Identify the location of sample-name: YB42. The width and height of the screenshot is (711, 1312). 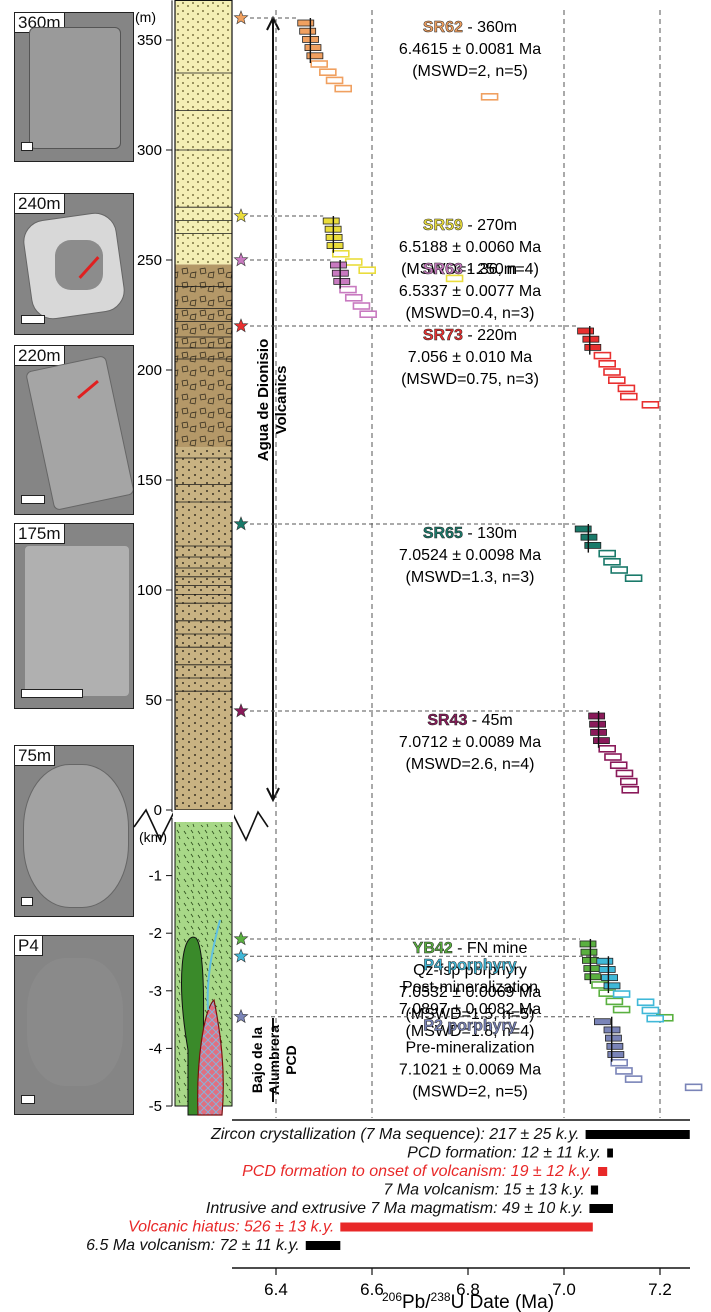
(433, 948).